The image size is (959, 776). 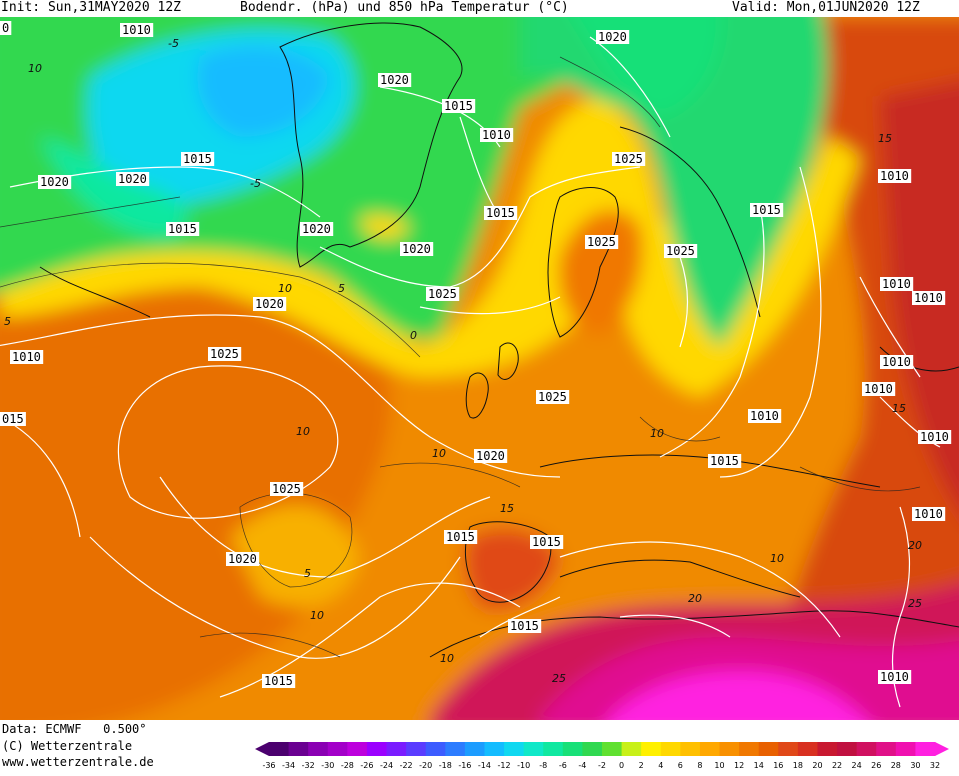 What do you see at coordinates (553, 397) in the screenshot?
I see `isobar-1025-f: 1025` at bounding box center [553, 397].